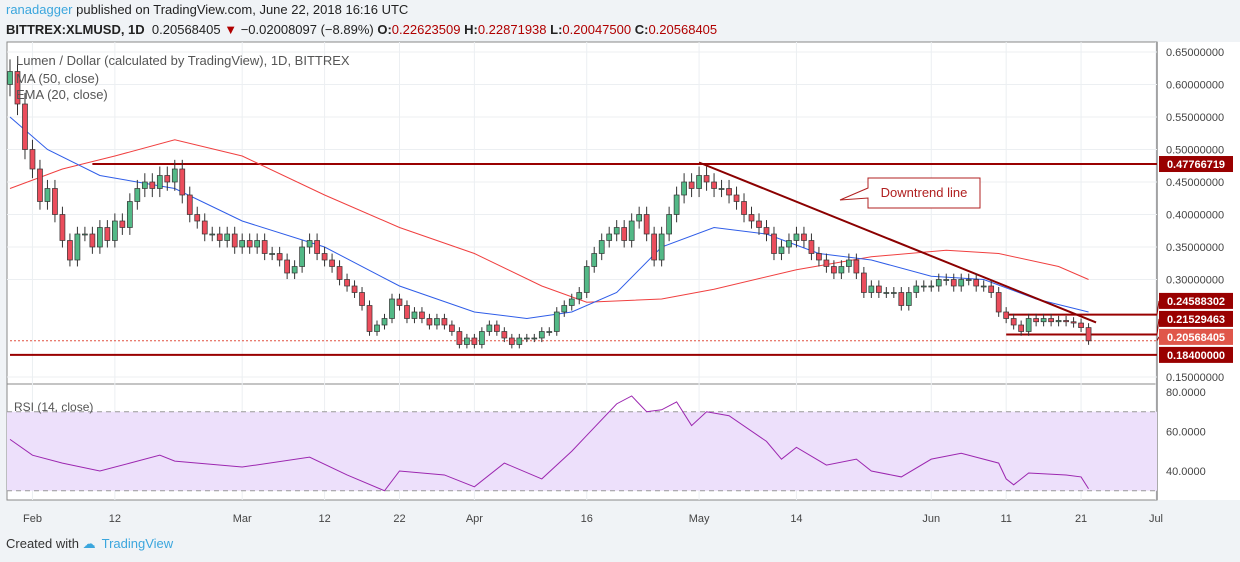 This screenshot has width=1240, height=562. Describe the element at coordinates (1195, 216) in the screenshot. I see `y-tick-label: 0.40000000` at that location.